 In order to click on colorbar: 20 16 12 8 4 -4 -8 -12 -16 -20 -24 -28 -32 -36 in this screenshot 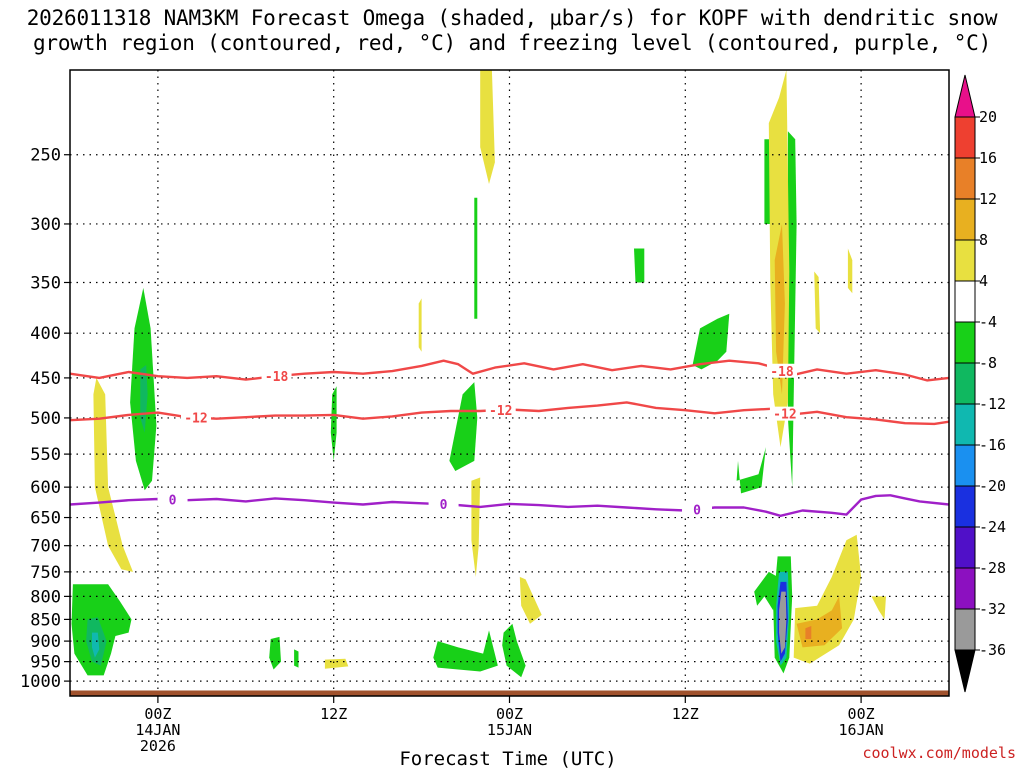, I will do `click(980, 383)`.